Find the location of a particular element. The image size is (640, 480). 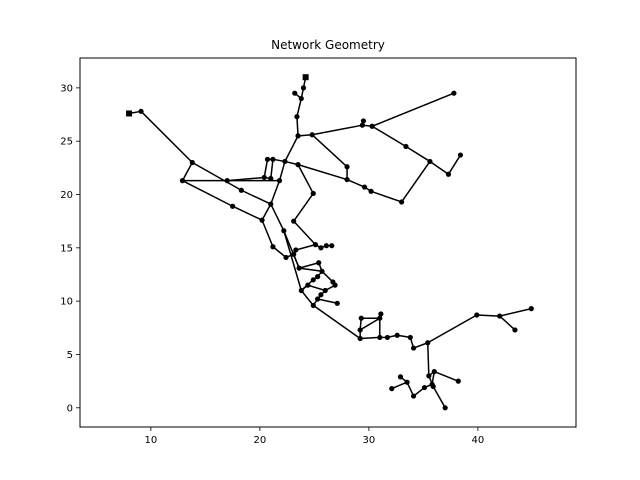

x-tick-label: 10 is located at coordinates (150, 440).